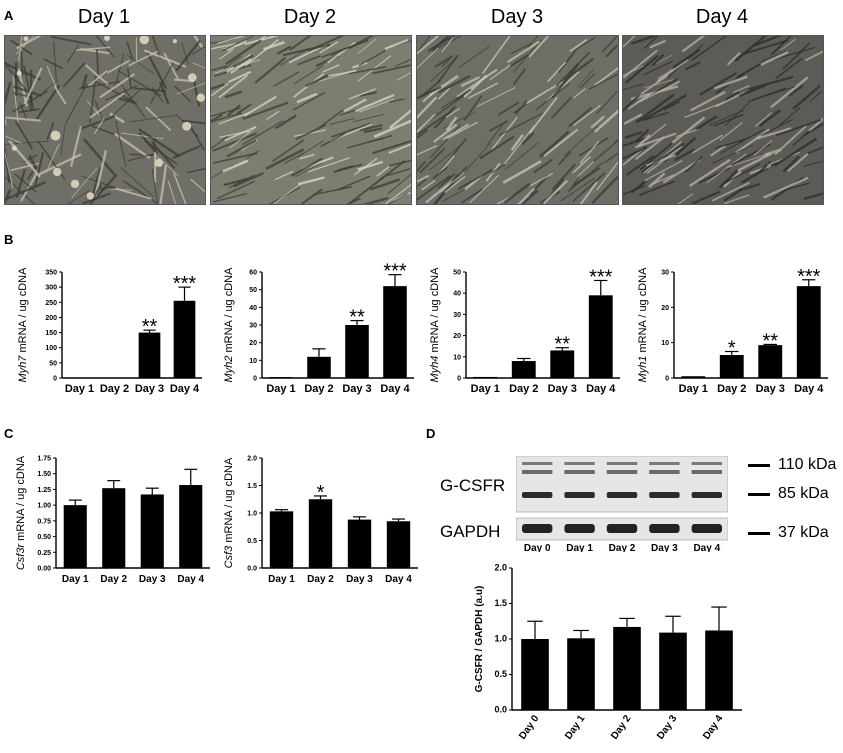 Image resolution: width=843 pixels, height=753 pixels. What do you see at coordinates (665, 343) in the screenshot?
I see `y-tick-label: 10` at bounding box center [665, 343].